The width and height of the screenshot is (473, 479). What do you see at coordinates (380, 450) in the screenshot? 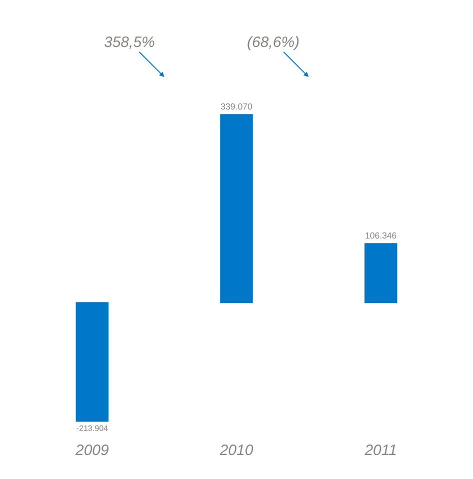
I see `x-tick-label: 2011` at bounding box center [380, 450].